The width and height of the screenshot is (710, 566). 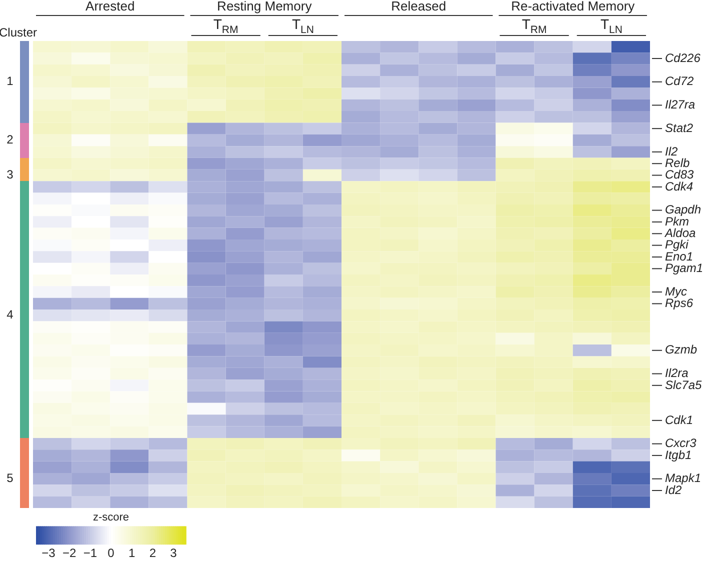 I want to click on text: Resting Memory, so click(x=264, y=7).